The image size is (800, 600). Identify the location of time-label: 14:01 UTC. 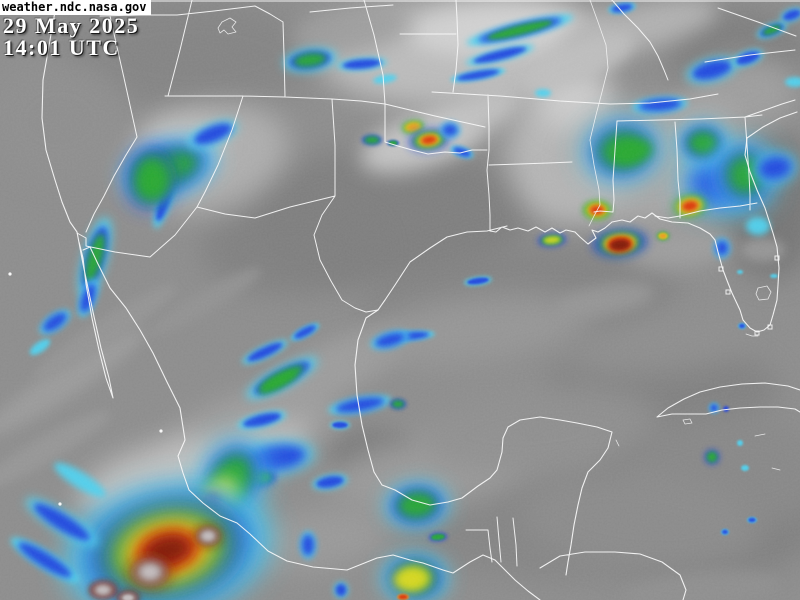
(61, 47).